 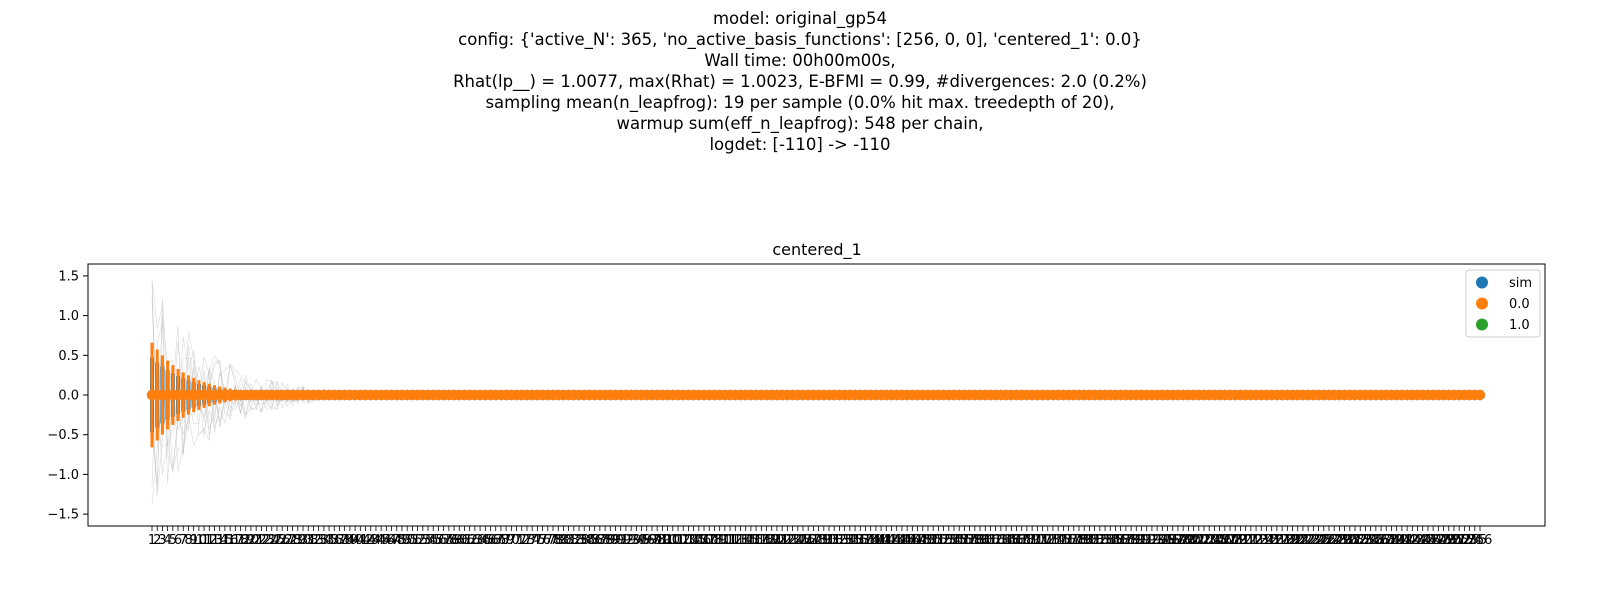 I want to click on x-tick-label: 244, so click(x=1417, y=540).